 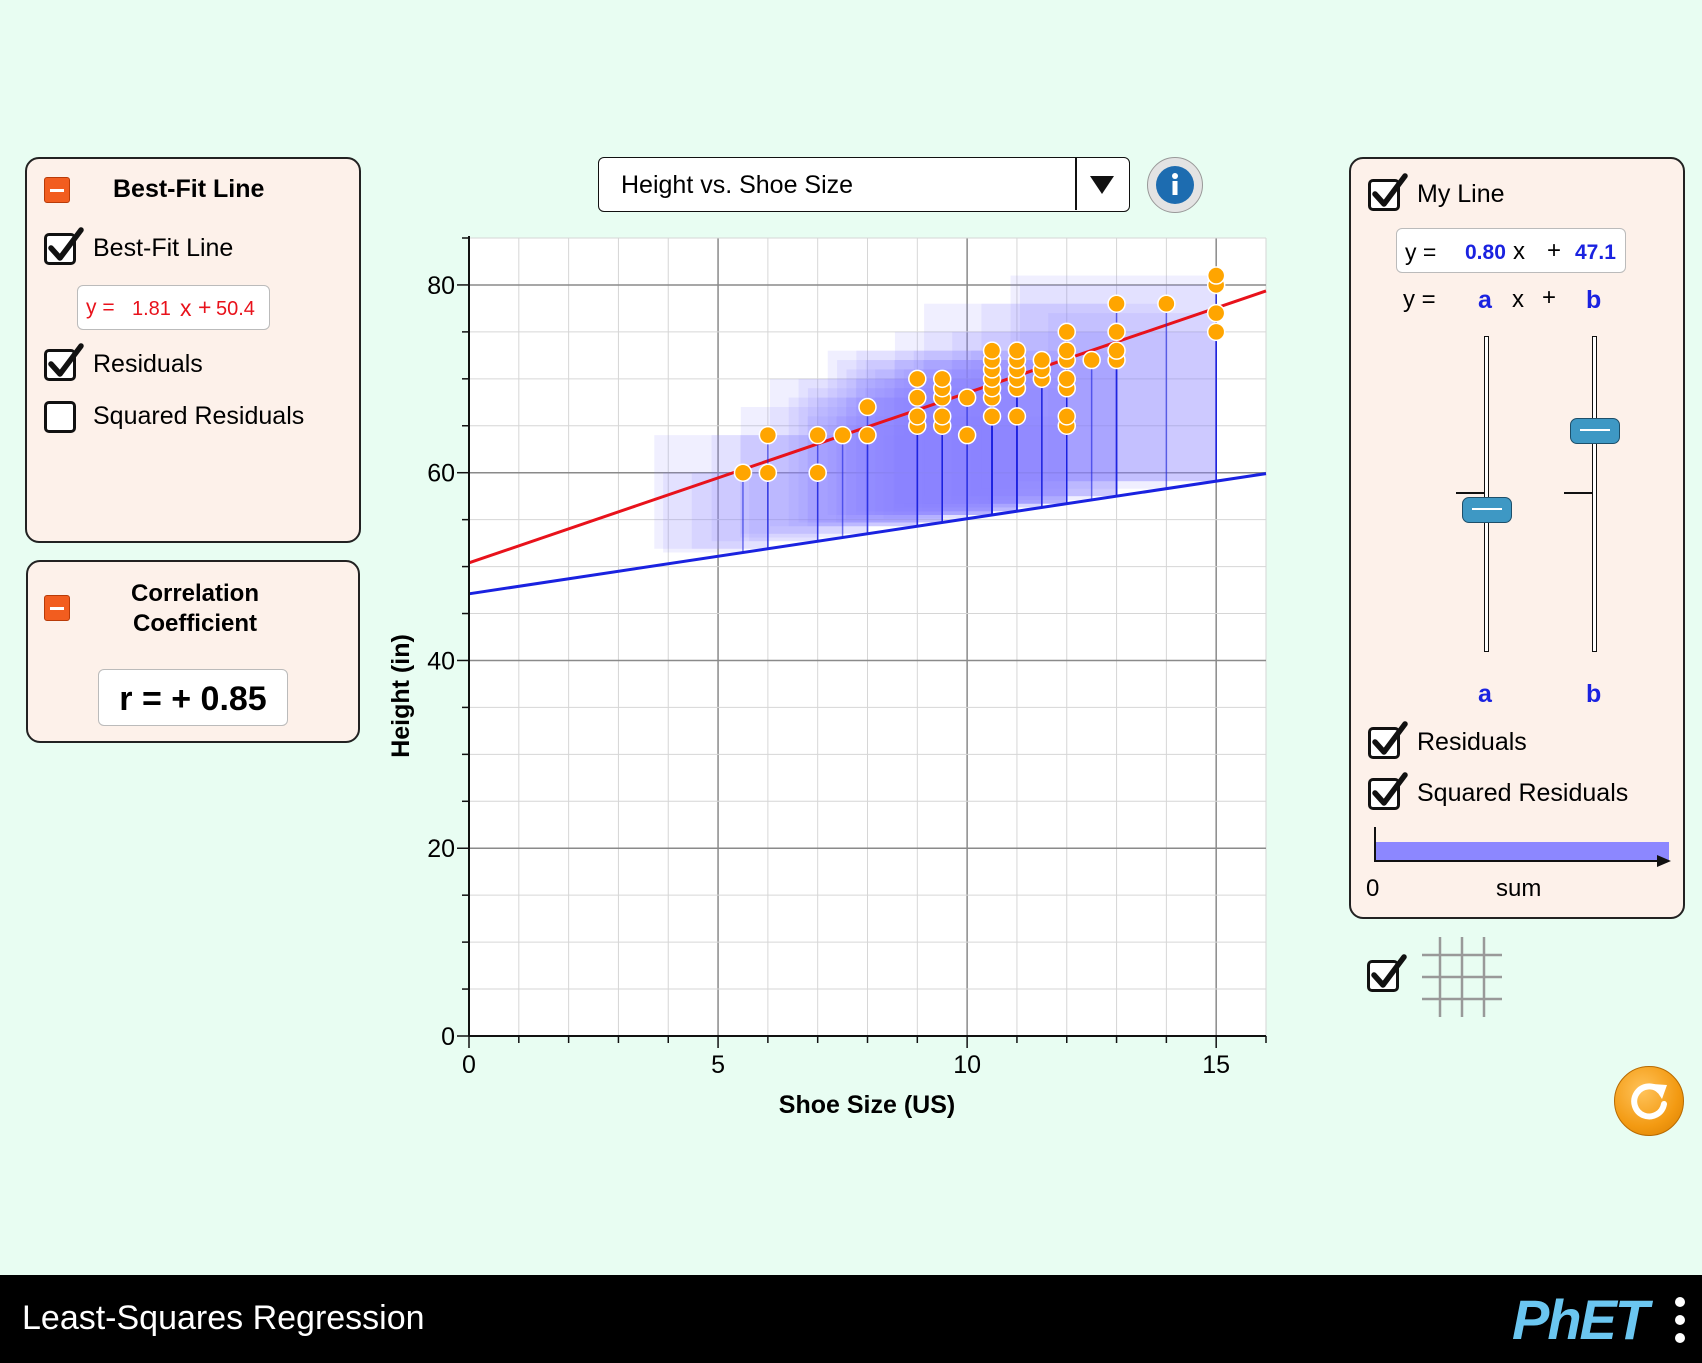 What do you see at coordinates (737, 185) in the screenshot?
I see `dataset-selected-label: Height vs. Shoe Size` at bounding box center [737, 185].